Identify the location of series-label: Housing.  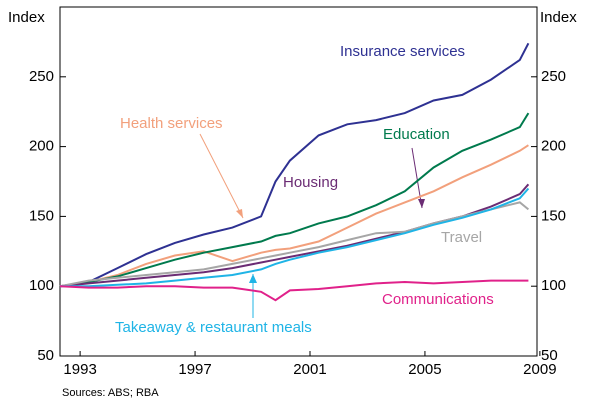
(310, 182).